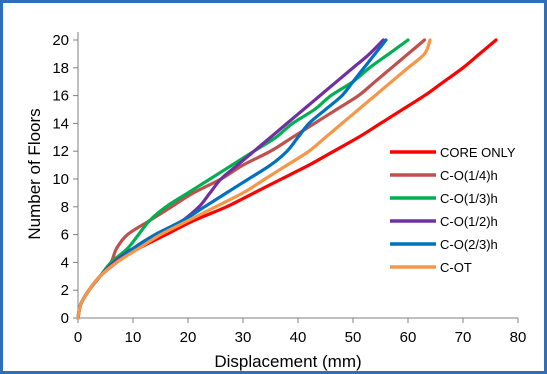 Image resolution: width=547 pixels, height=374 pixels. Describe the element at coordinates (60, 179) in the screenshot. I see `y-tick-label: 10` at that location.